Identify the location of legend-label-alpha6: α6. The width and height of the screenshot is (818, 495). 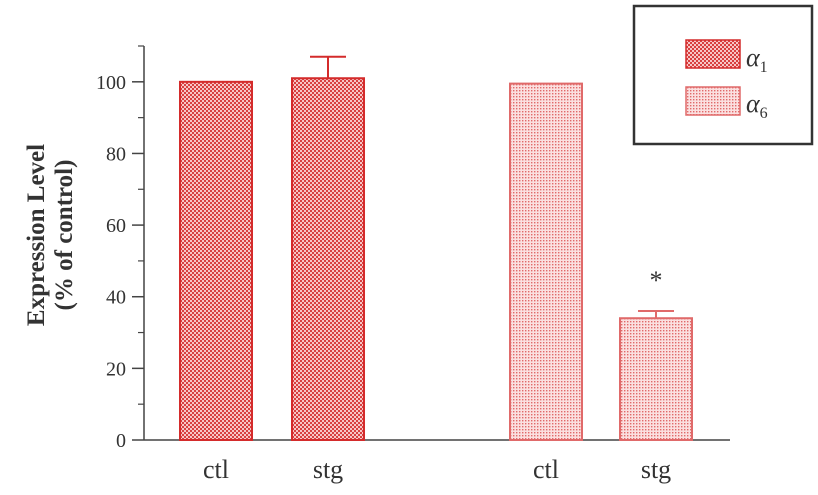
(757, 105).